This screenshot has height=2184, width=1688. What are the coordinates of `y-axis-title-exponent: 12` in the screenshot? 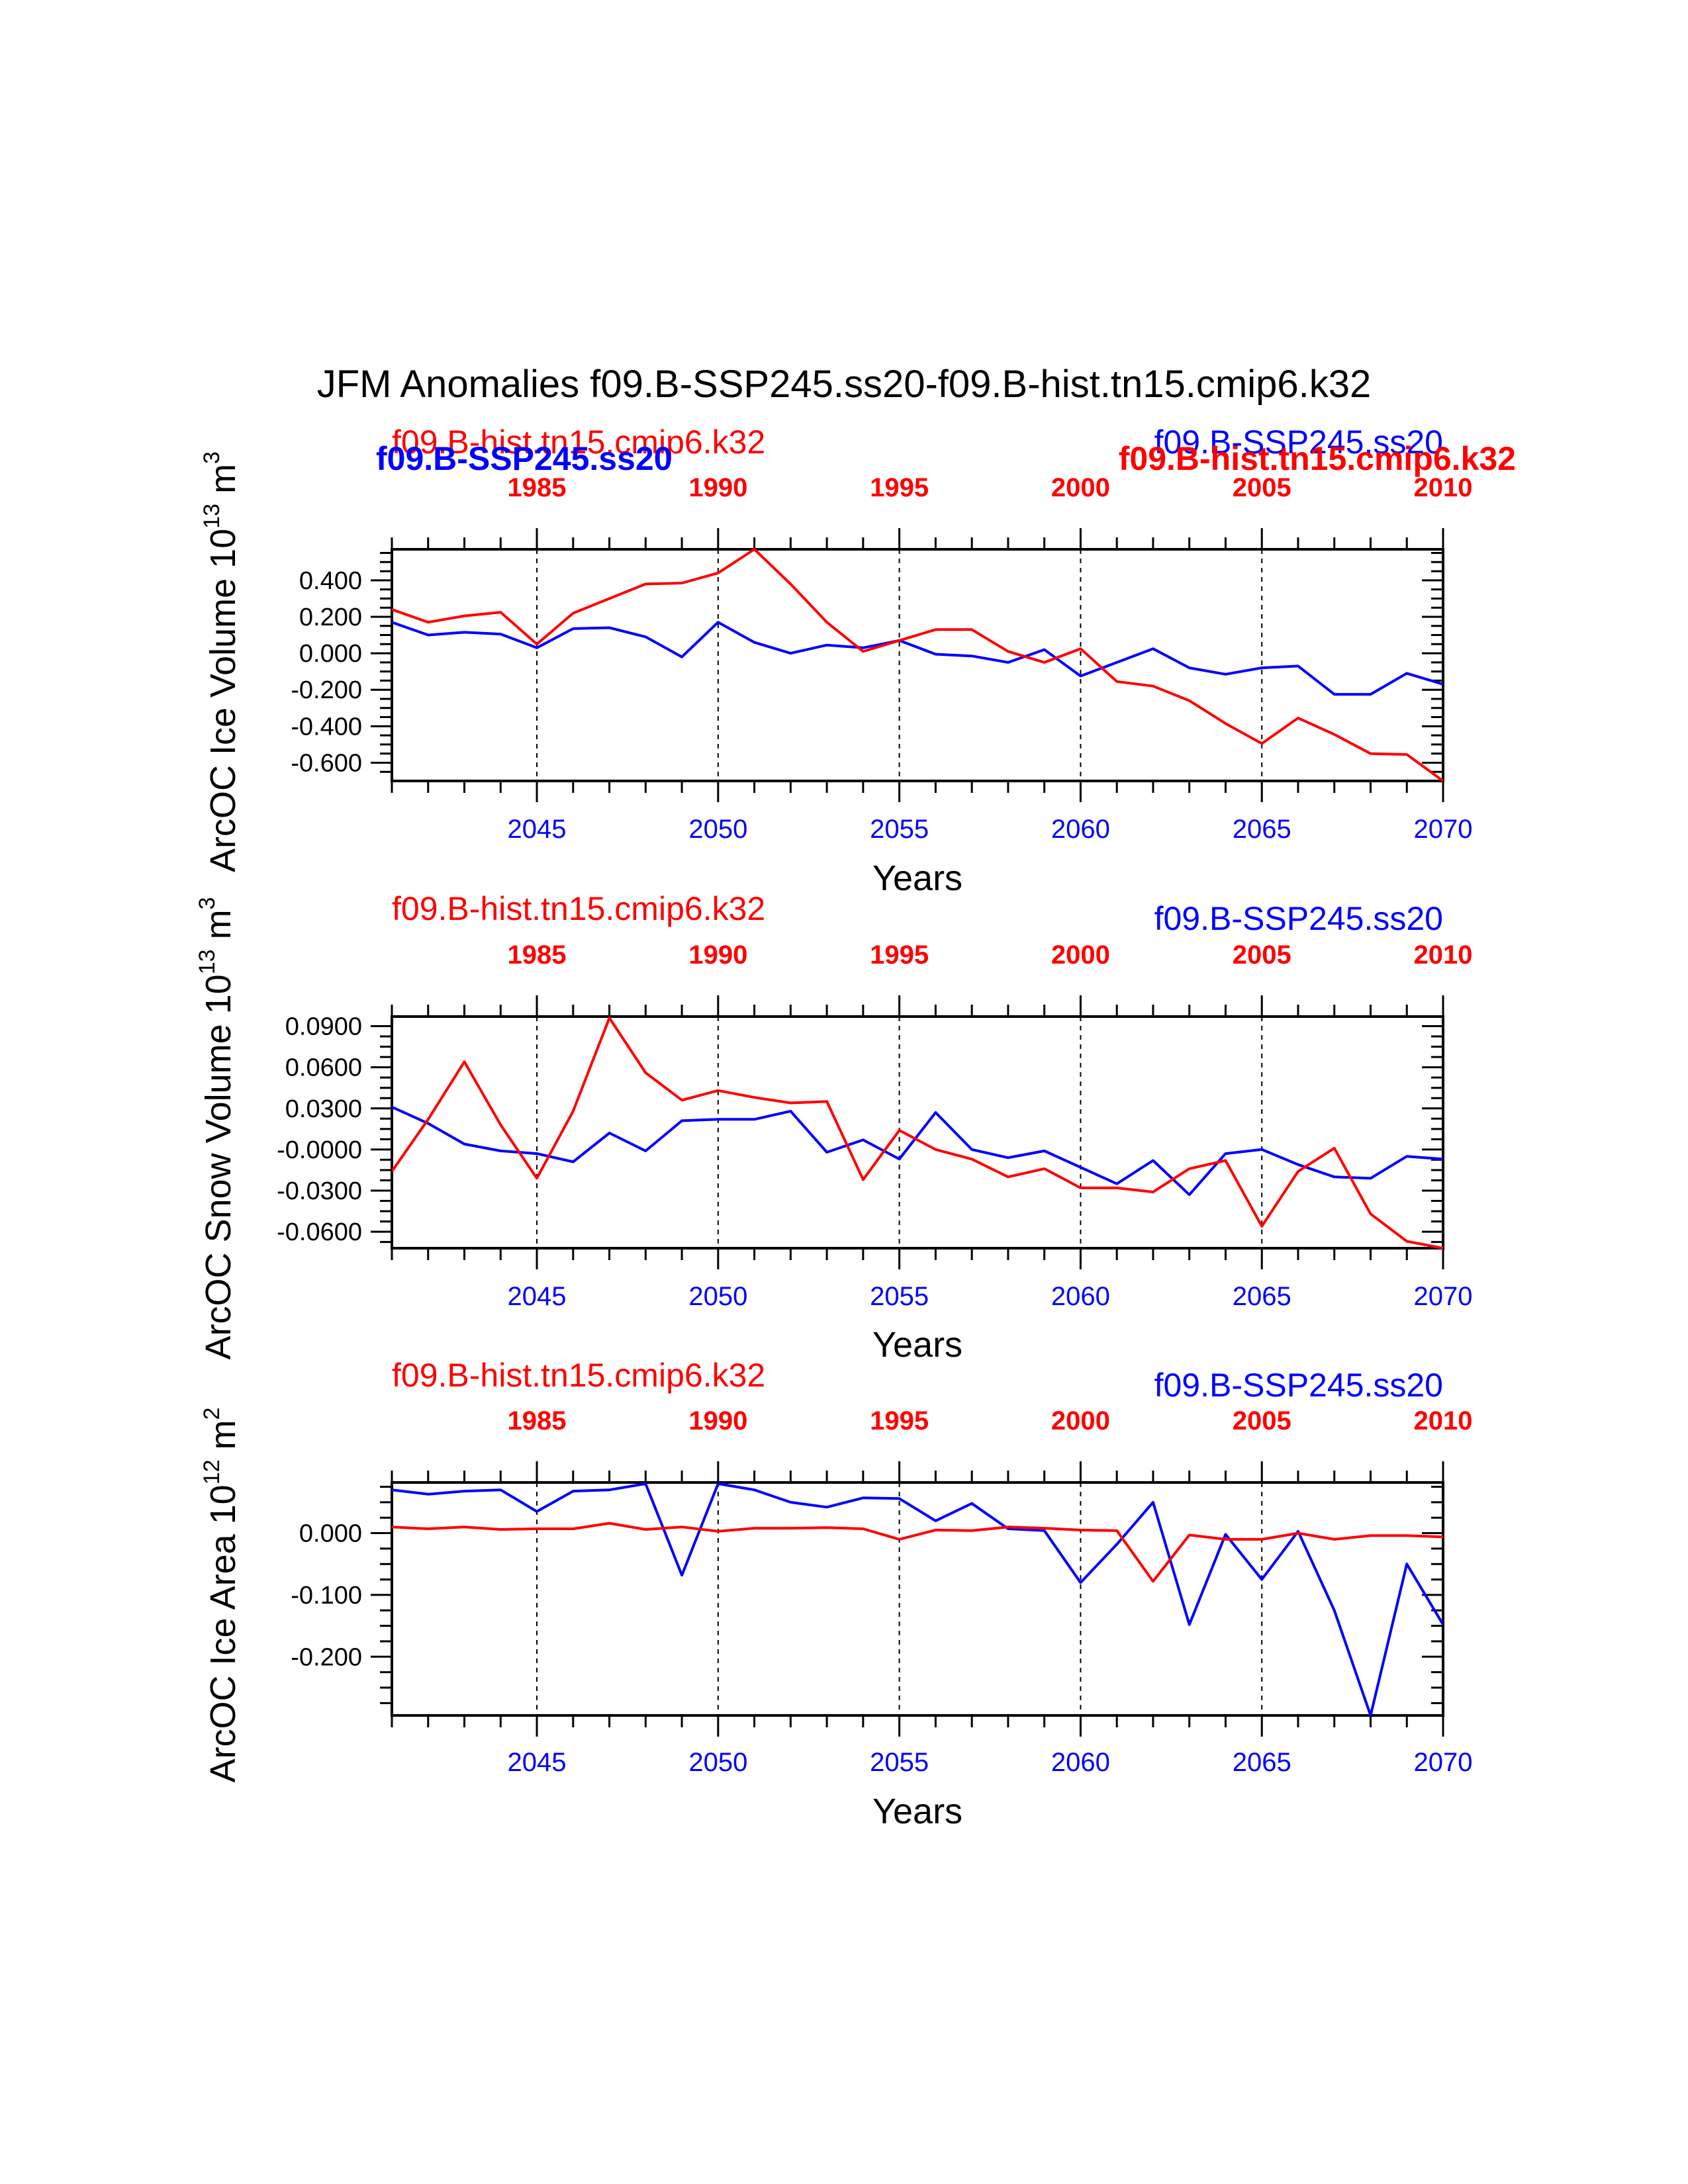 It's located at (211, 1471).